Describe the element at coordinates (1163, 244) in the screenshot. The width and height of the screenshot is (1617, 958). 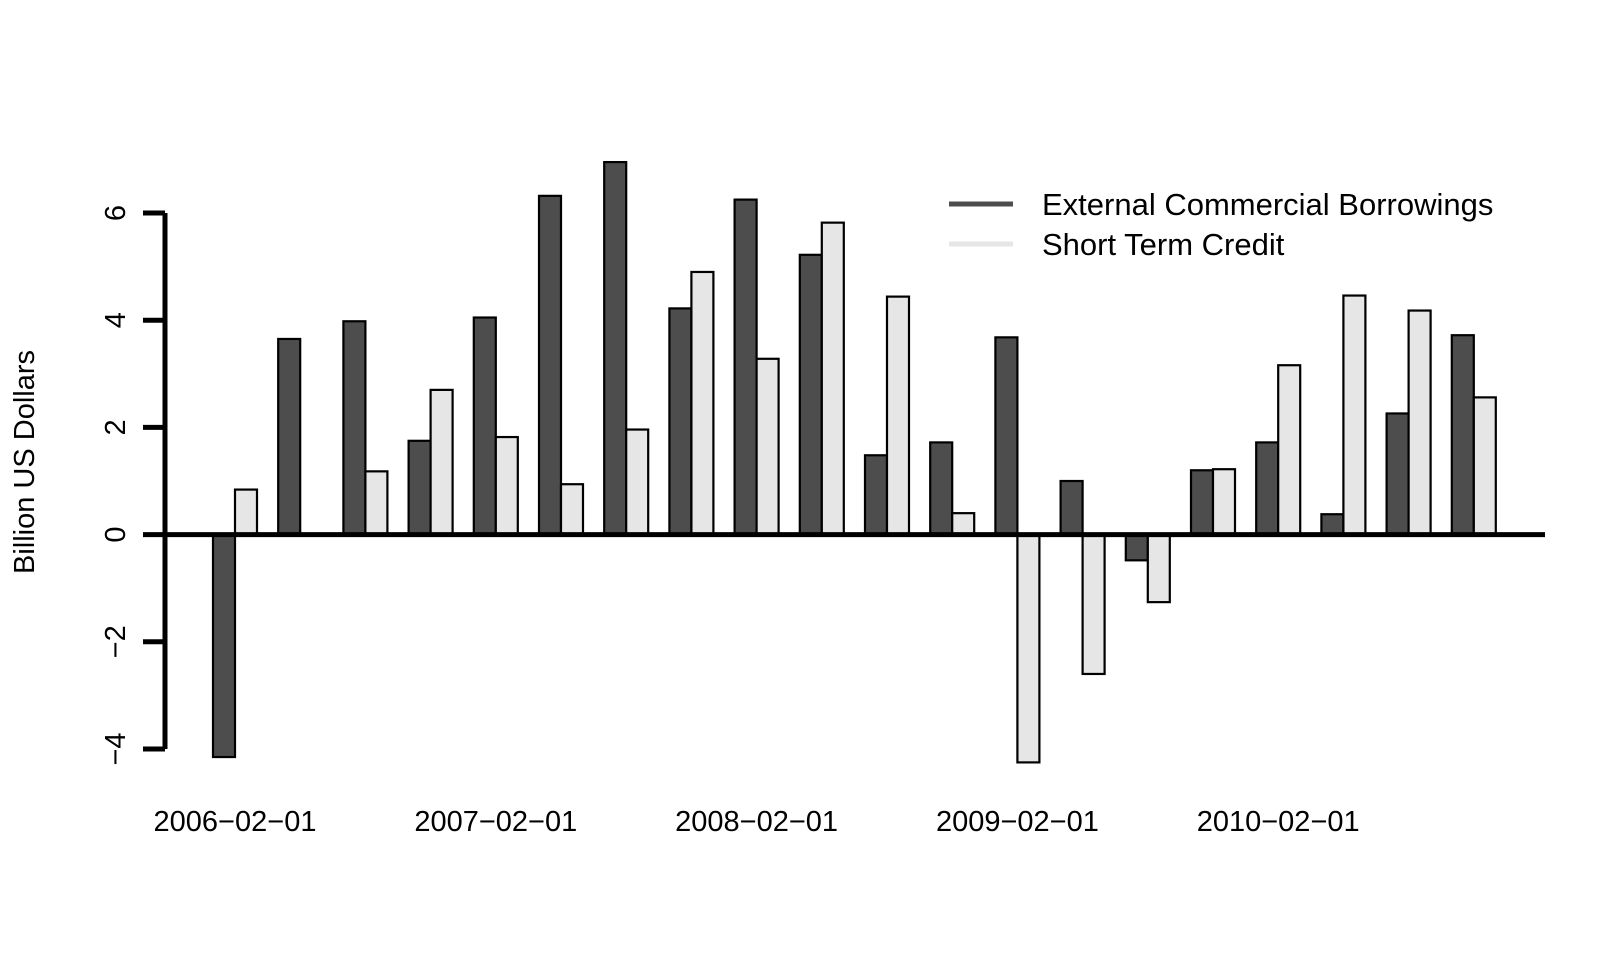
I see `legend-label-stc: Short Term Credit` at that location.